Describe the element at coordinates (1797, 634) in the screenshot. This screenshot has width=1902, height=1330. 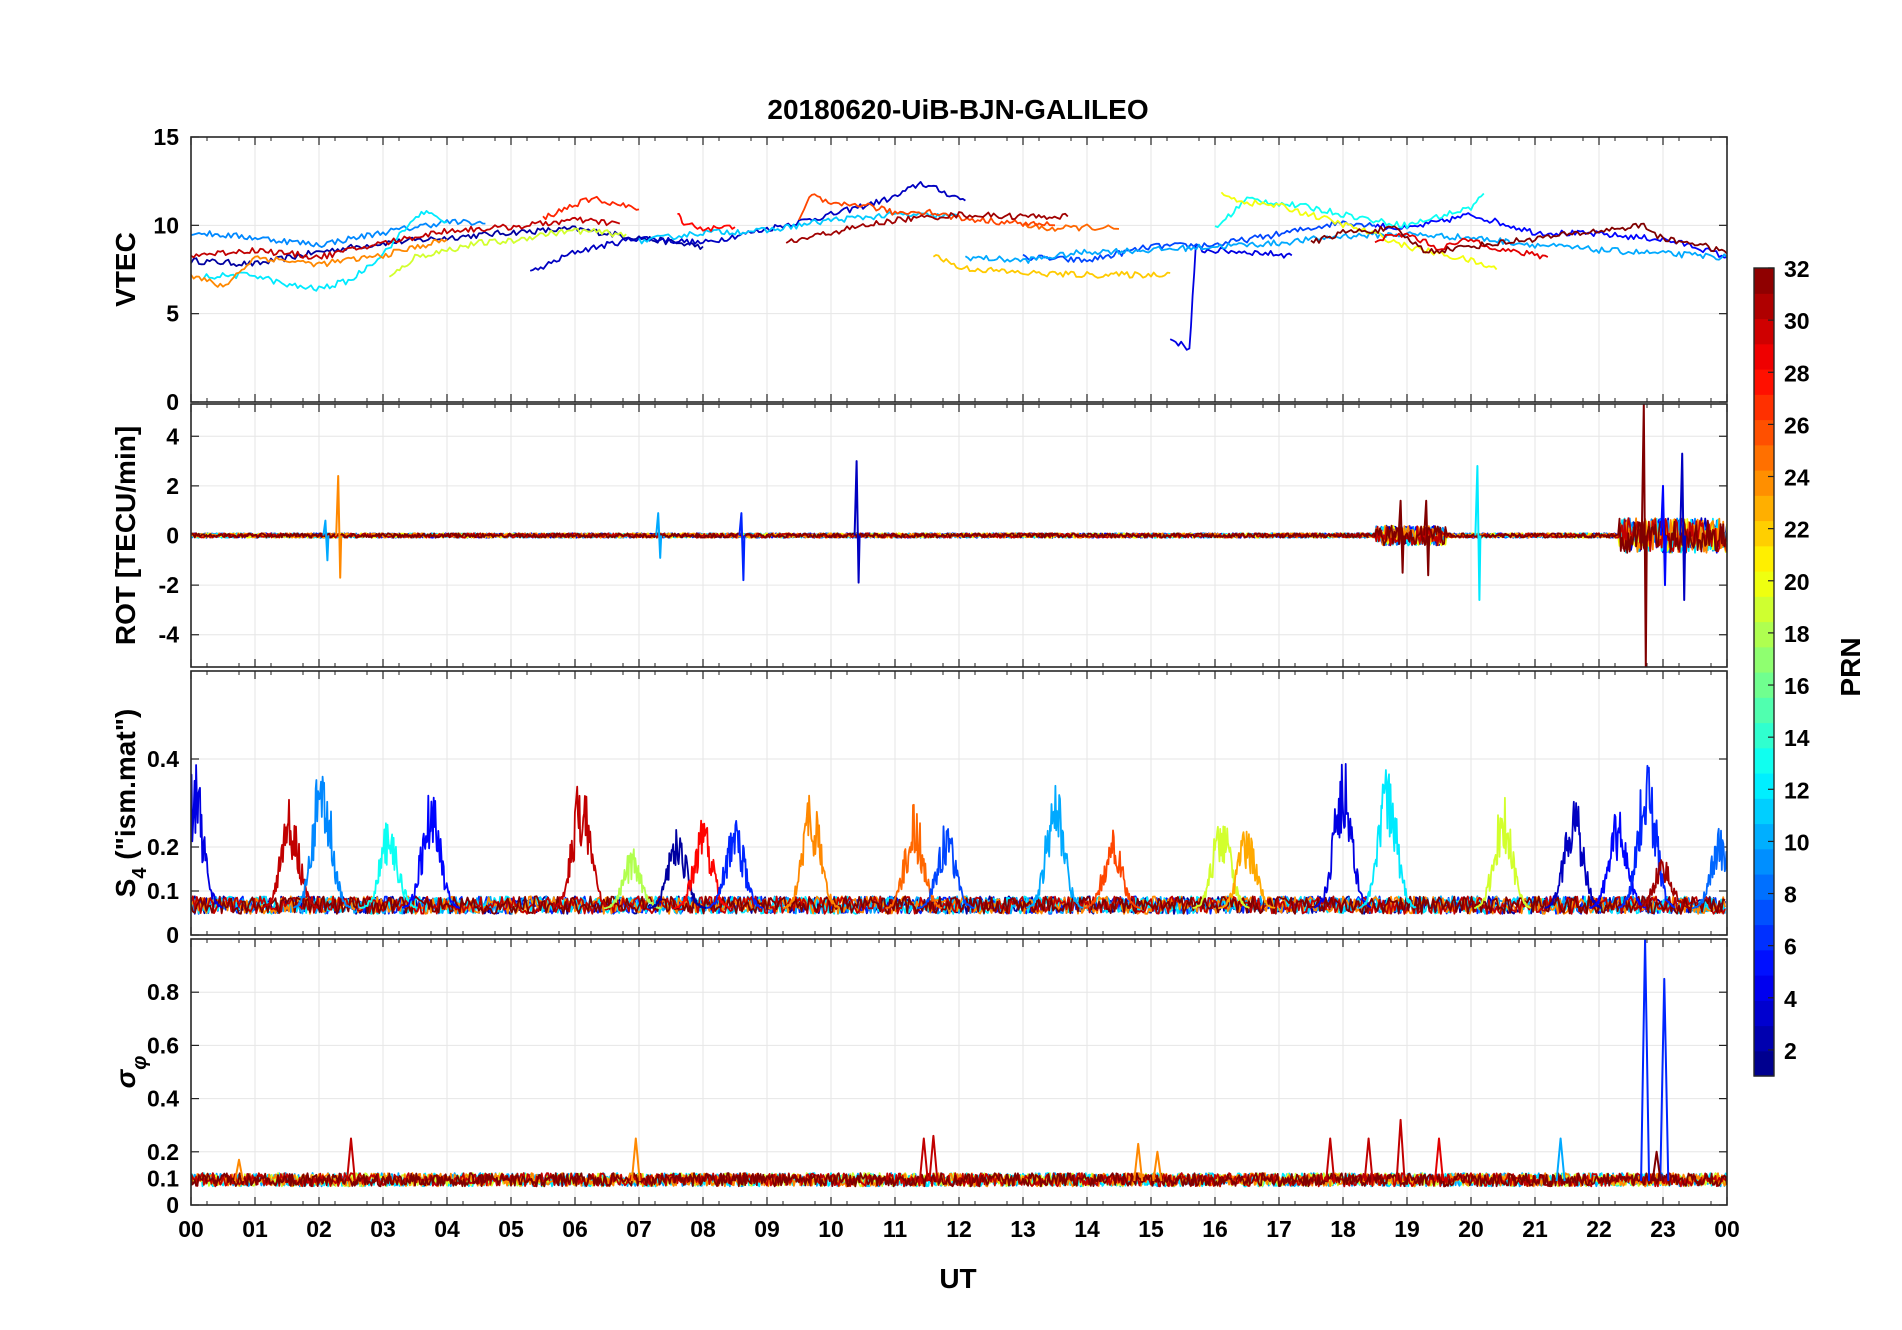
I see `colorbar-tick-label: 18` at that location.